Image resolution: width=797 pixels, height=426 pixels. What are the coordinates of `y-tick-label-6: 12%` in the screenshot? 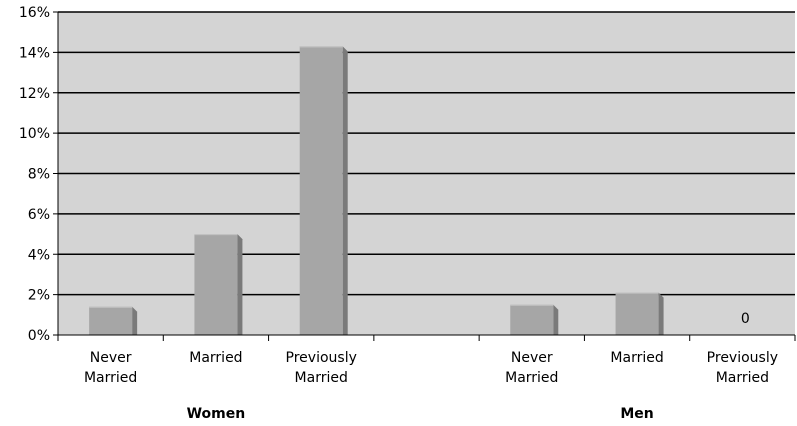 It's located at (34, 94).